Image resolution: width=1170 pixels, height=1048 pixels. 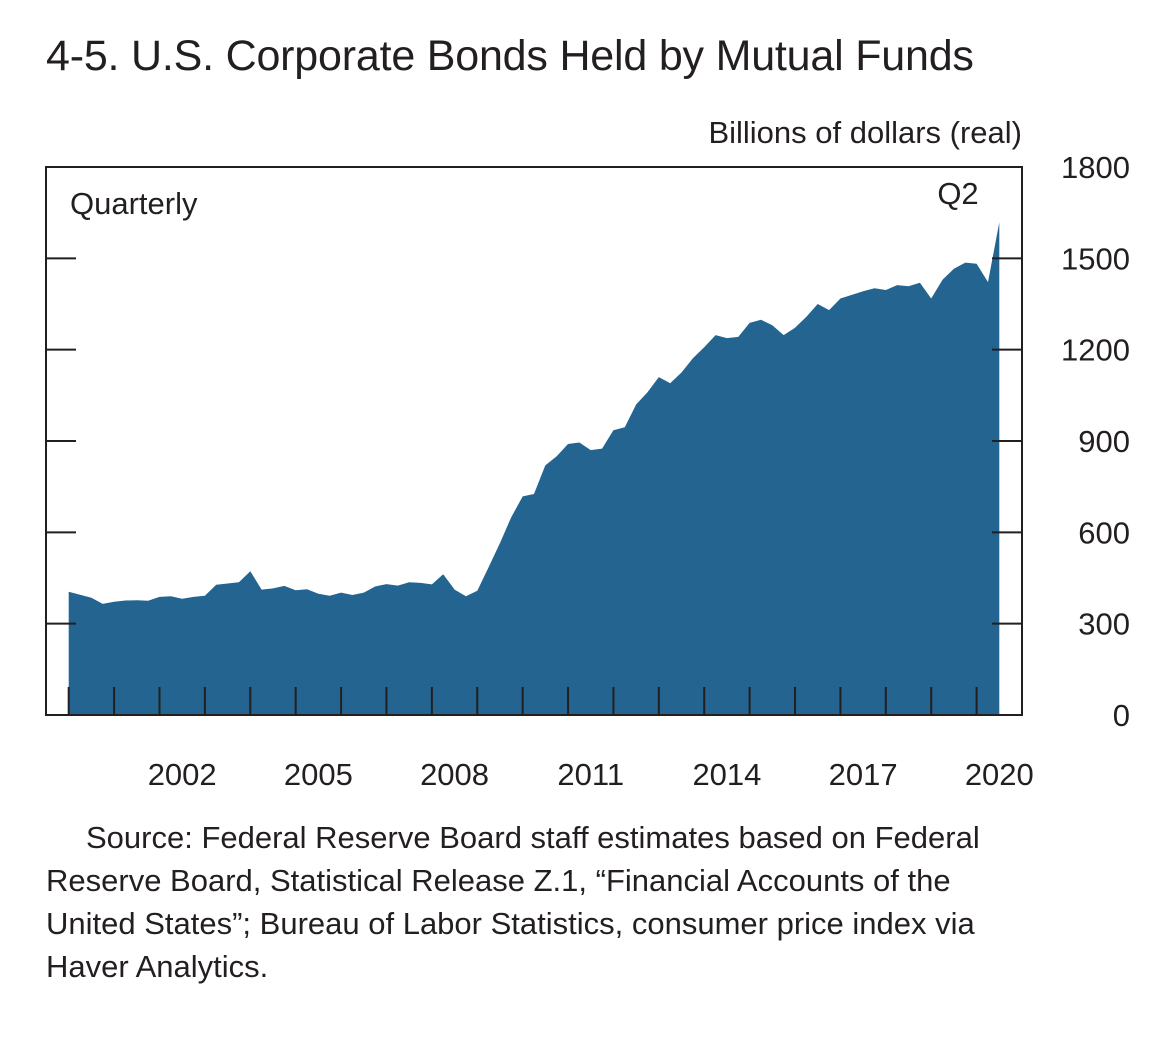 I want to click on y-axis-tick-labels: 0 300 600 900 1200 1500 1800, so click(x=1095, y=441).